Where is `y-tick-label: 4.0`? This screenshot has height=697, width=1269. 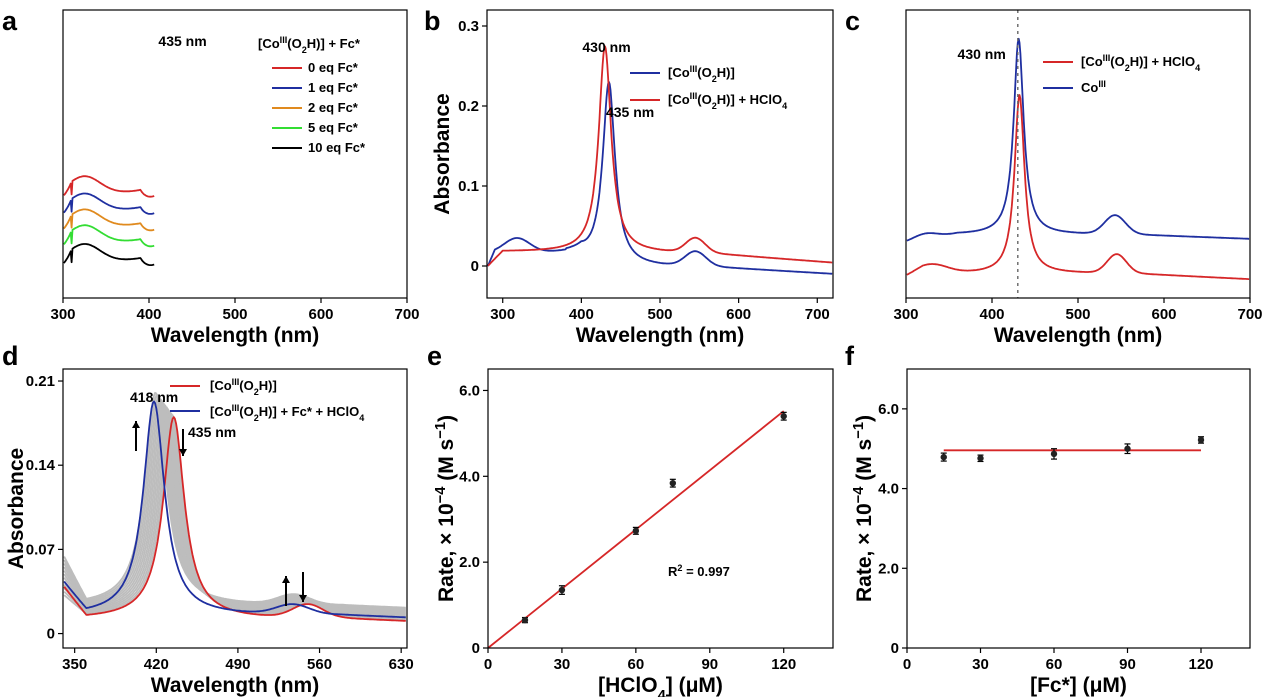
y-tick-label: 4.0 is located at coordinates (469, 476).